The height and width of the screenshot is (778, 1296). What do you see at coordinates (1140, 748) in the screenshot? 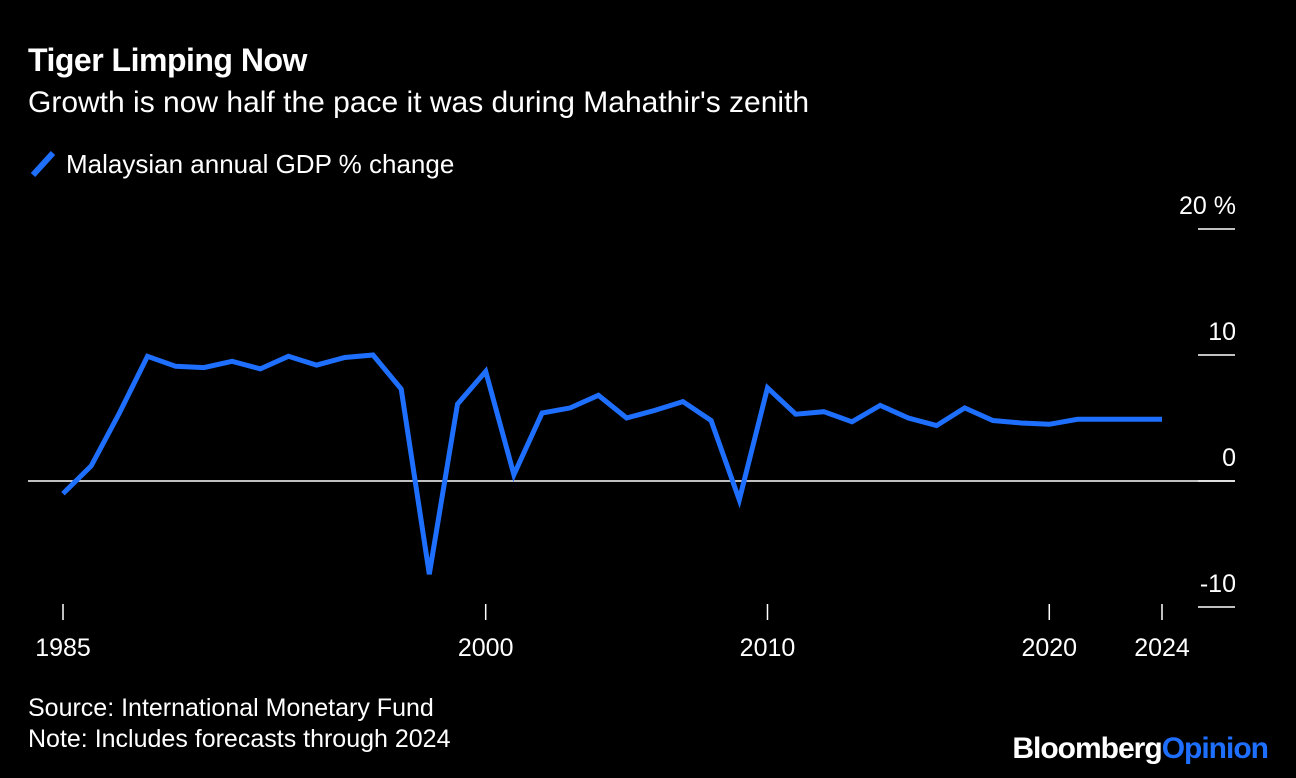
I see `brand-logo: BloombergOpinion` at bounding box center [1140, 748].